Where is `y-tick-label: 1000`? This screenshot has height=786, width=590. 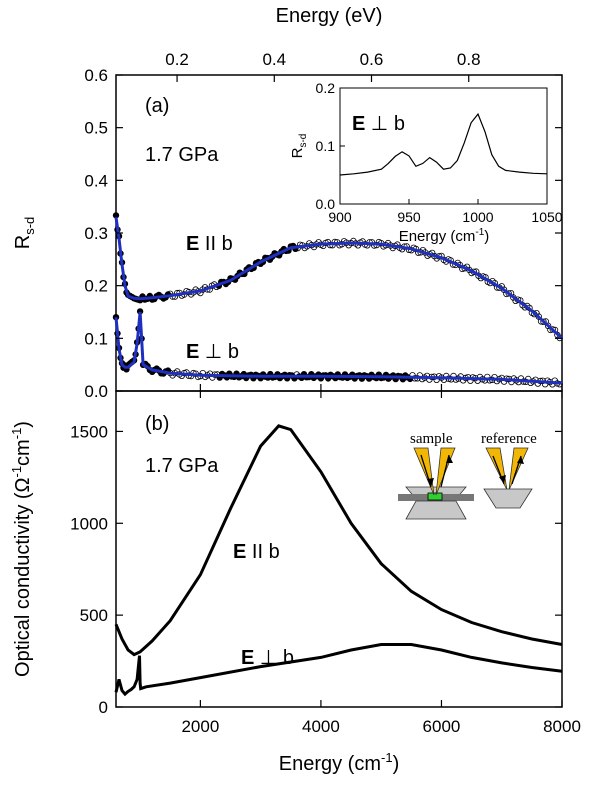
y-tick-label: 1000 is located at coordinates (89, 523).